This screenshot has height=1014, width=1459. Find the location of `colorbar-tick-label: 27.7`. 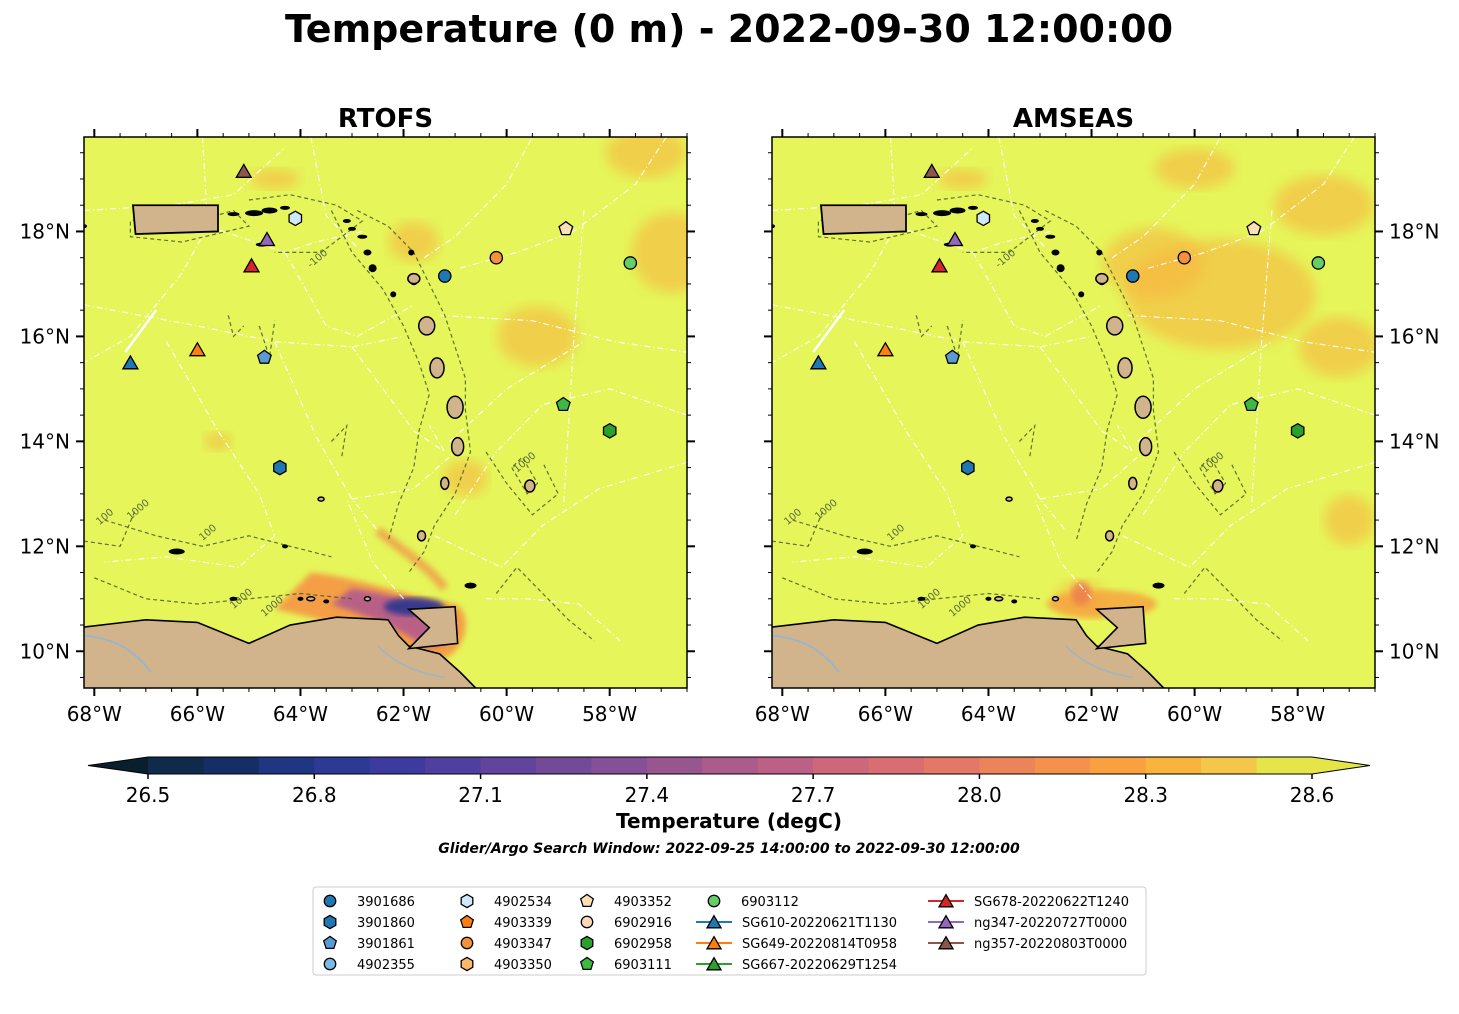

colorbar-tick-label: 27.7 is located at coordinates (813, 795).